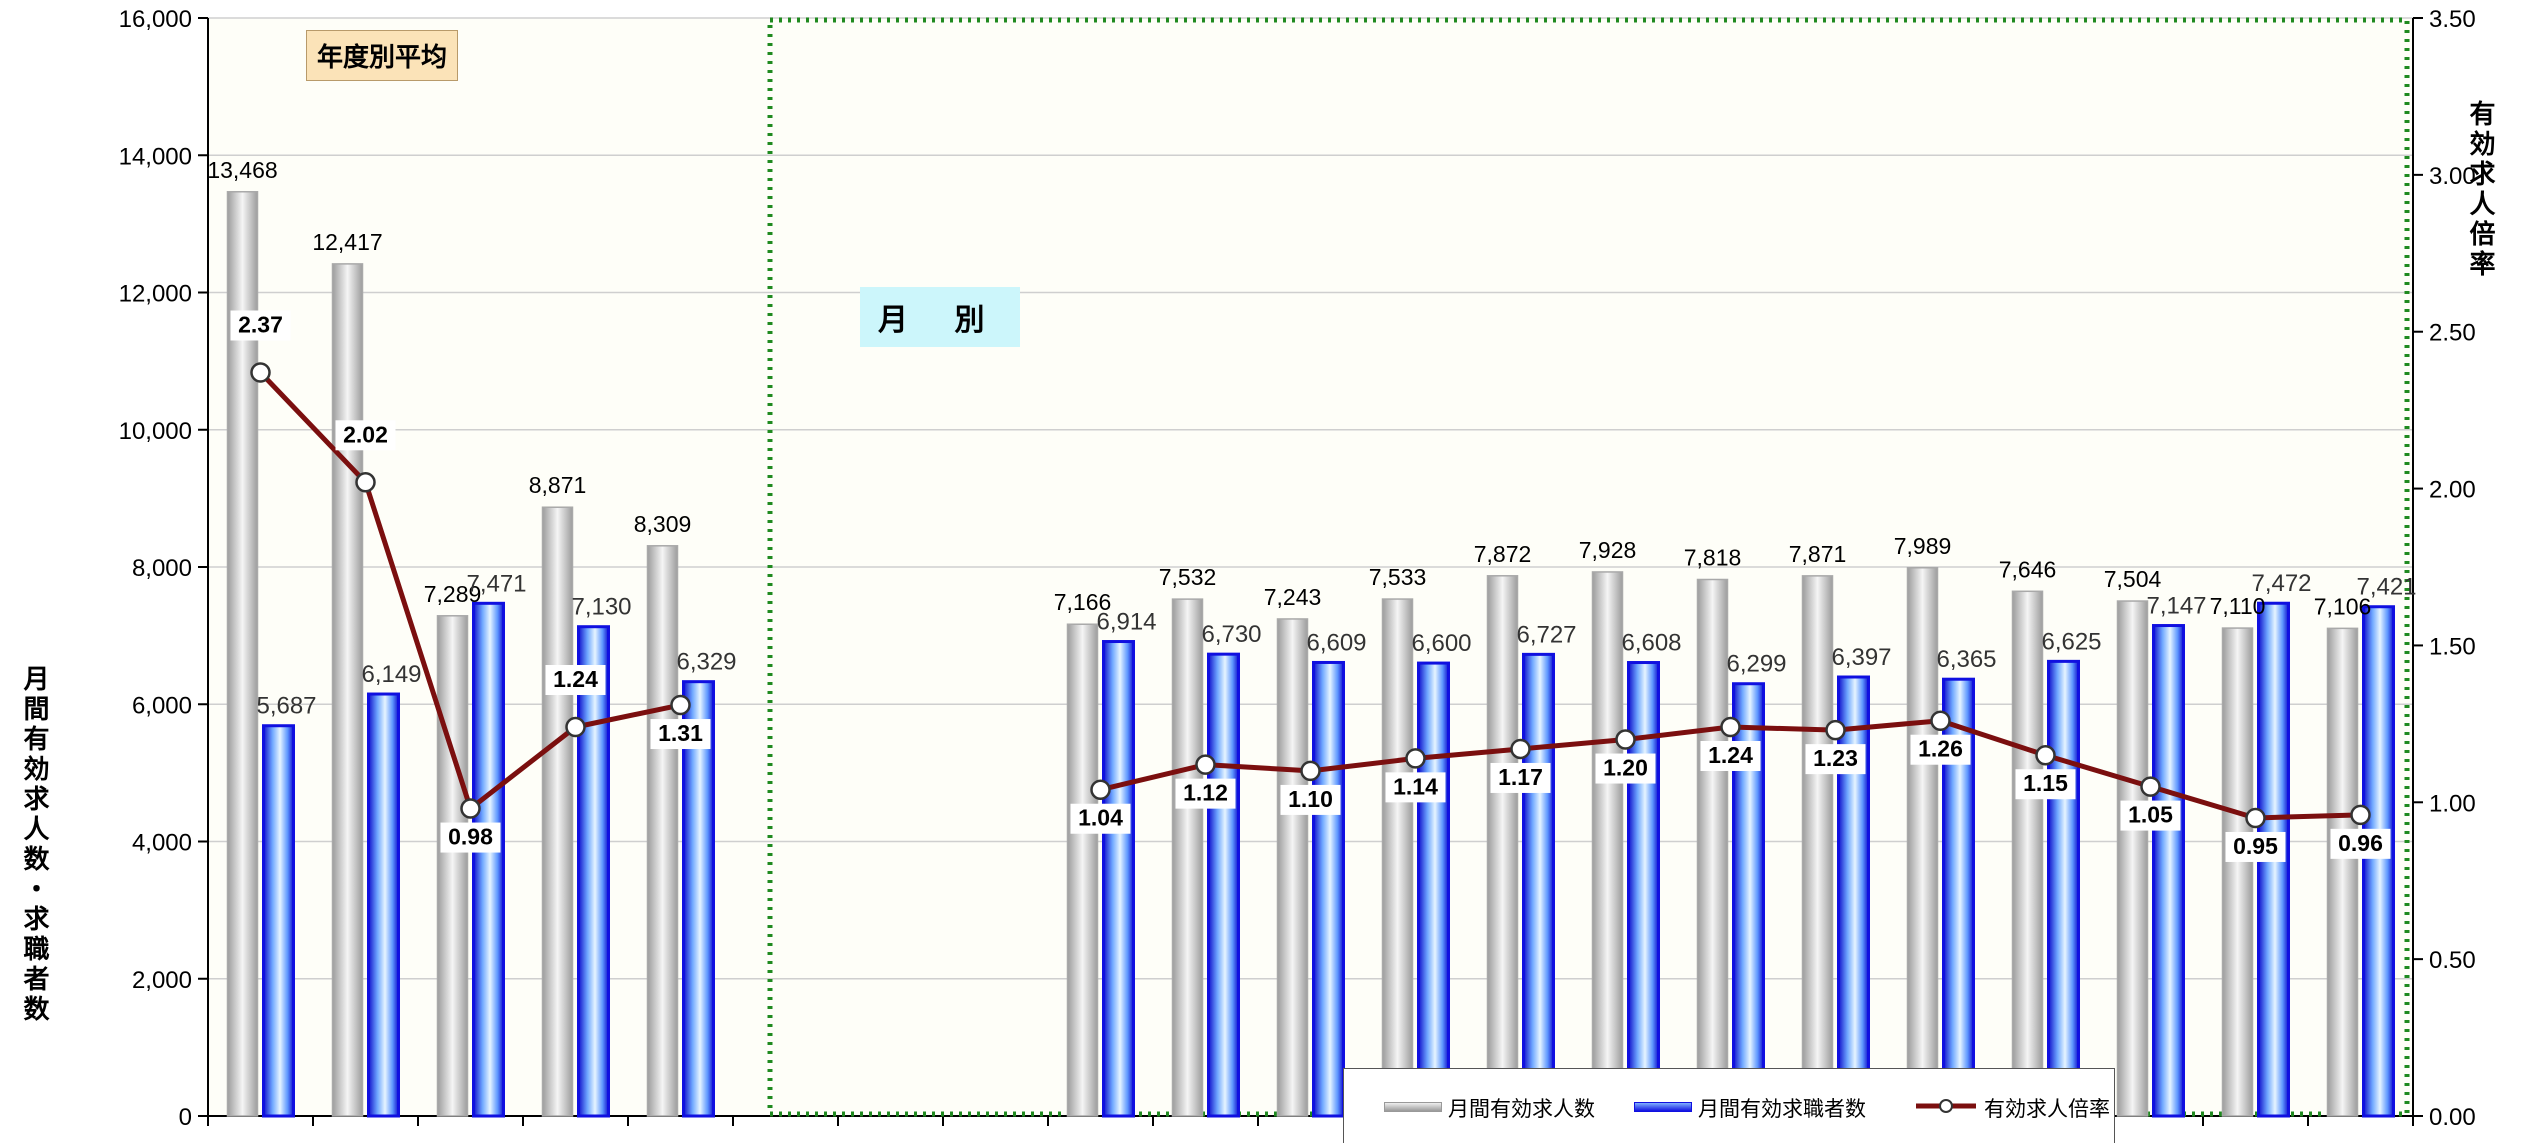  I want to click on label-job-seekers: 6,730, so click(1231, 634).